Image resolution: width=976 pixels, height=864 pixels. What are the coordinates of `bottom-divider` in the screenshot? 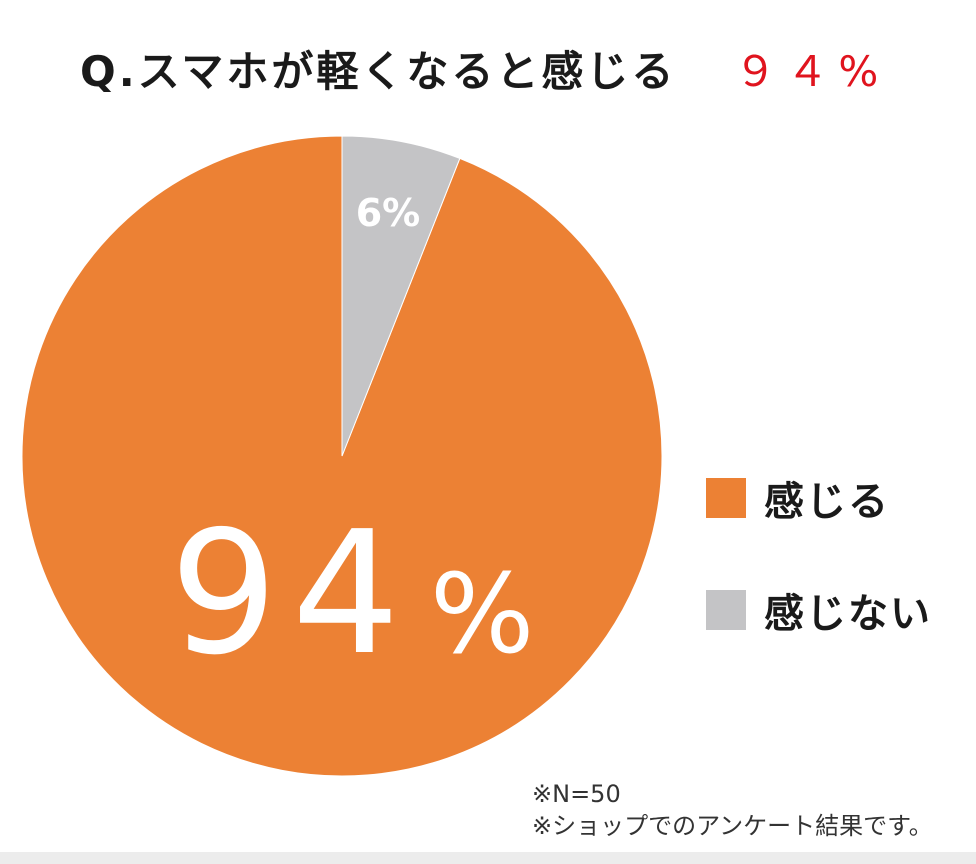 It's located at (488, 858).